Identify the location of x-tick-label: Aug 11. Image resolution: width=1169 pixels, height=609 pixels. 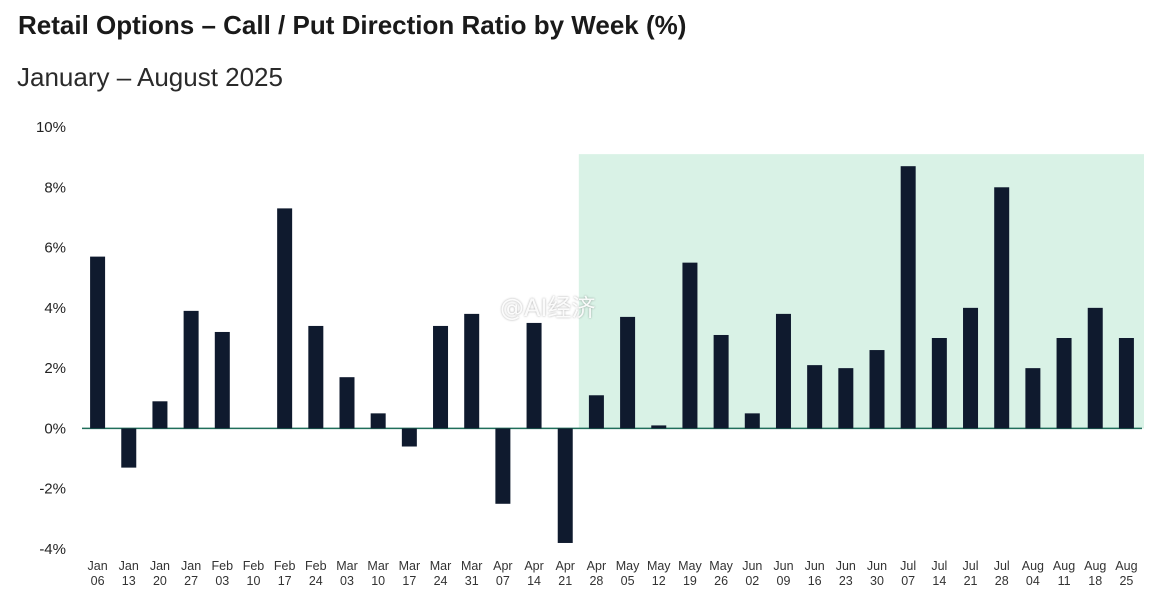
(1064, 573).